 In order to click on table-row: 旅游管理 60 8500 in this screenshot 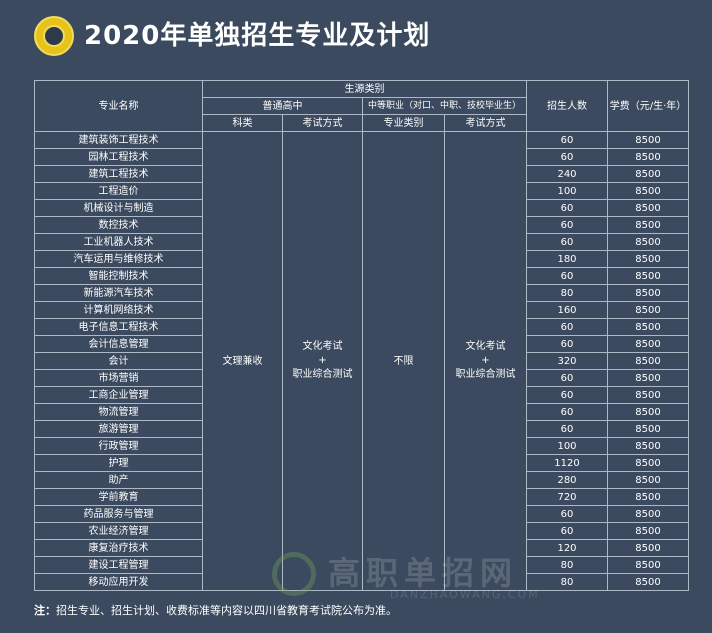, I will do `click(361, 429)`.